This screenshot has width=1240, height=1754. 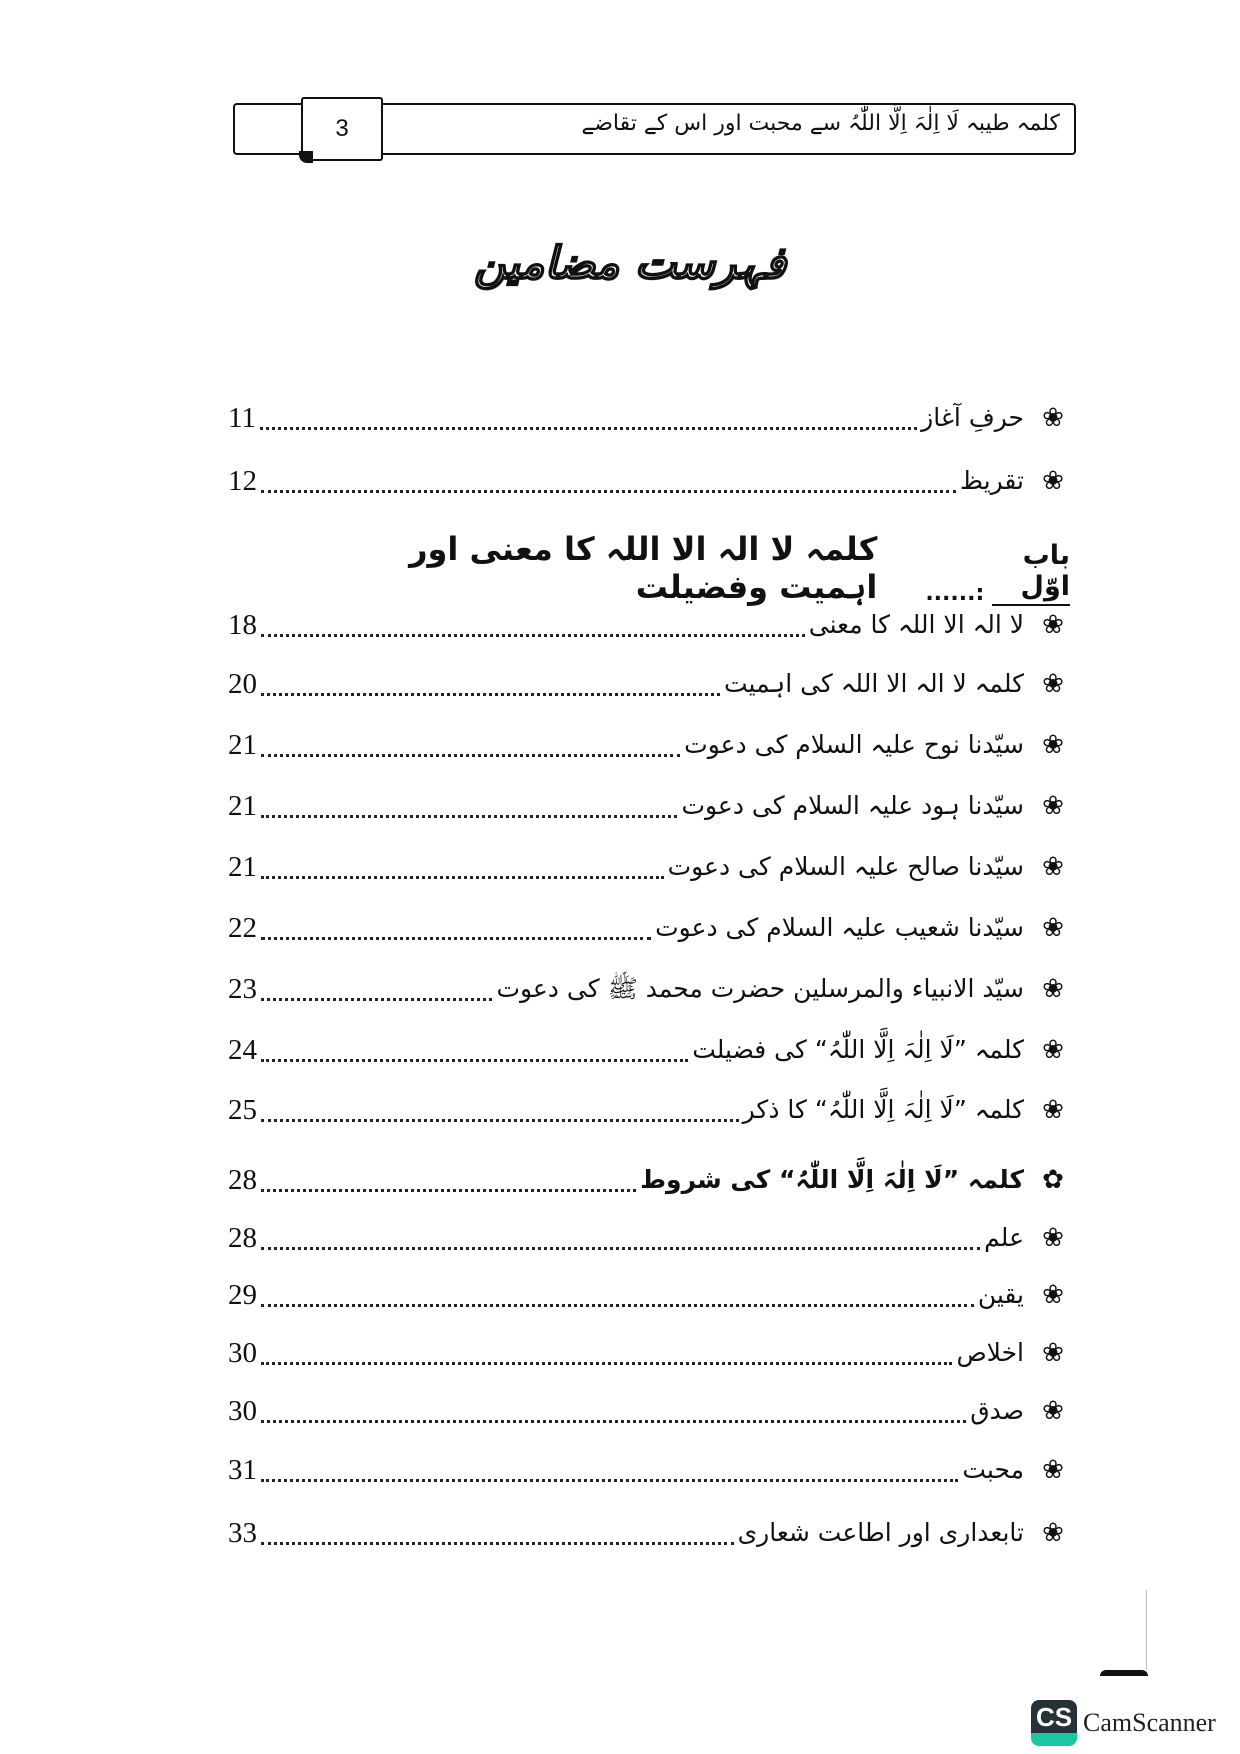 I want to click on toc-entry-title: سیّدنا نوح علیہ السلام کی دعوت, so click(x=854, y=744).